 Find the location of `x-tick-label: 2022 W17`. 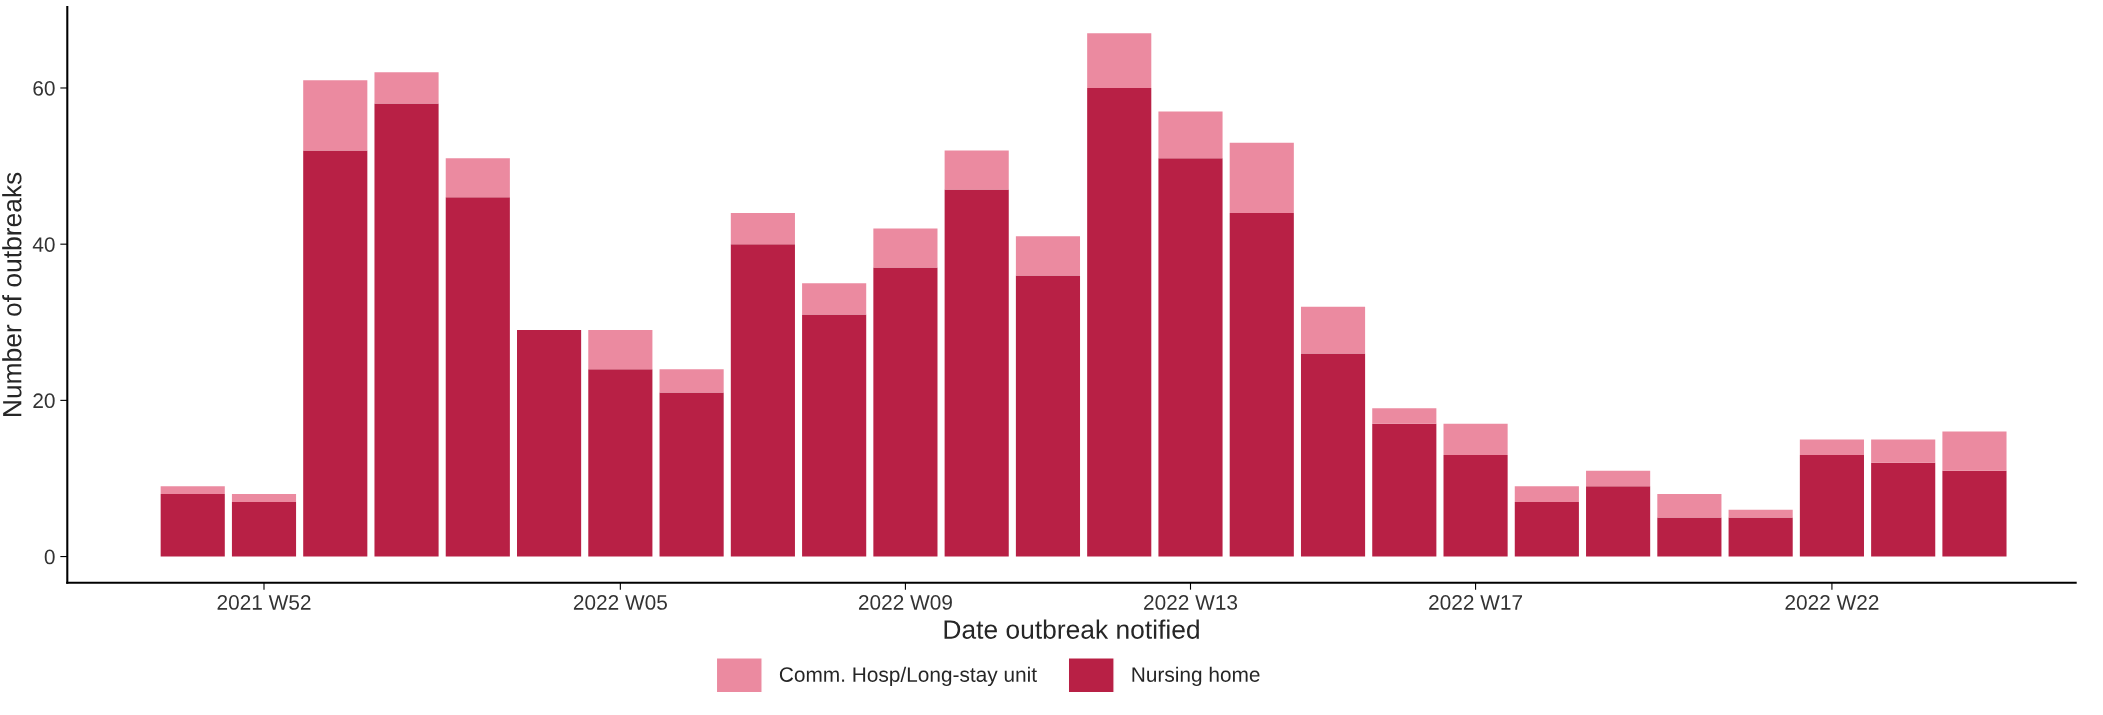

x-tick-label: 2022 W17 is located at coordinates (1476, 602).